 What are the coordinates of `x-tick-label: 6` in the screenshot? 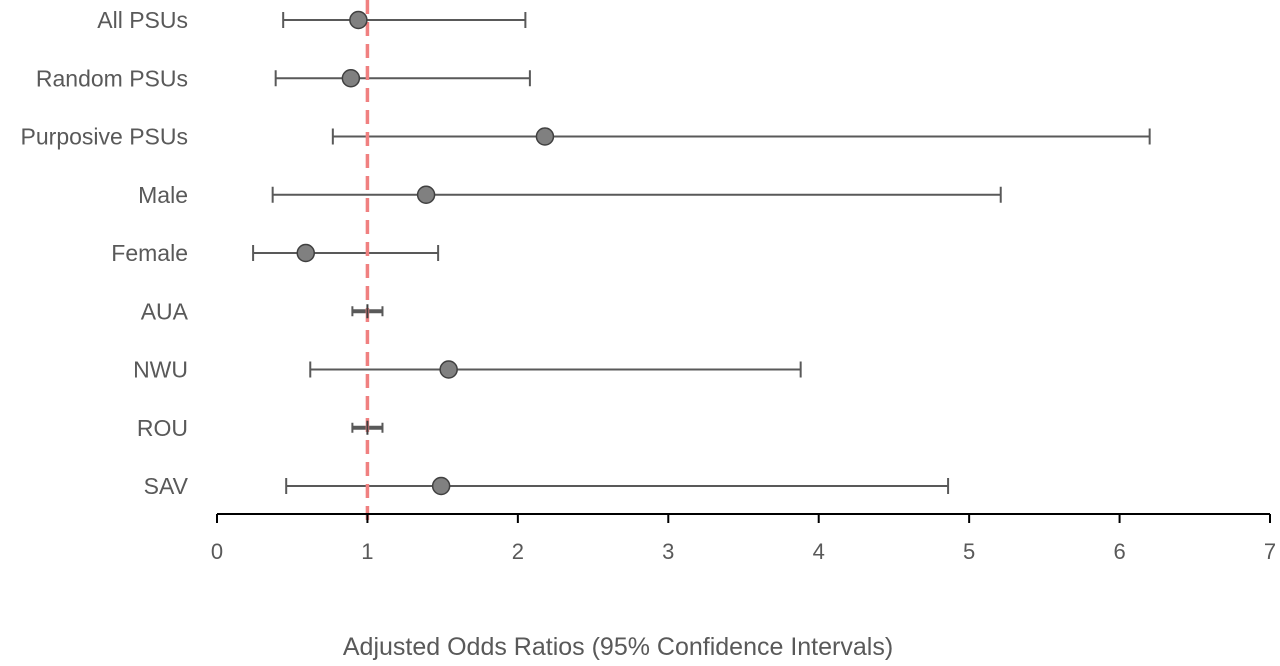 It's located at (1119, 551).